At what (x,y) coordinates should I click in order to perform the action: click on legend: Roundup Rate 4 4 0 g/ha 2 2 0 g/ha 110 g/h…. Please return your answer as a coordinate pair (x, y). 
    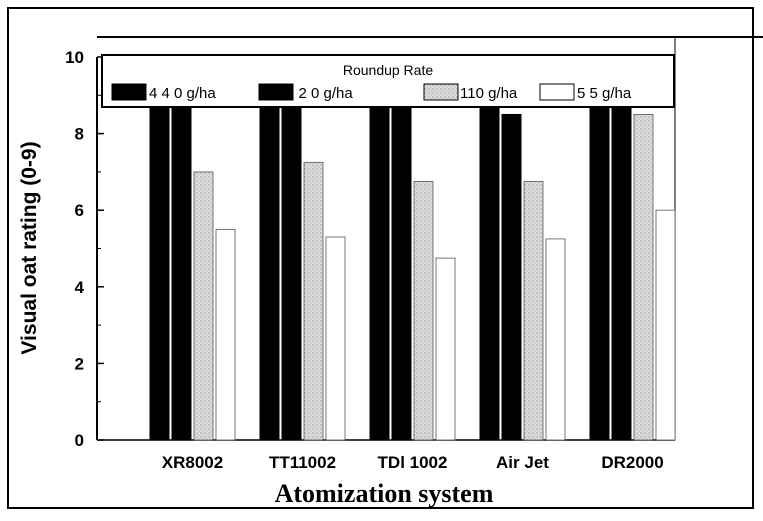
    Looking at the image, I should click on (388, 81).